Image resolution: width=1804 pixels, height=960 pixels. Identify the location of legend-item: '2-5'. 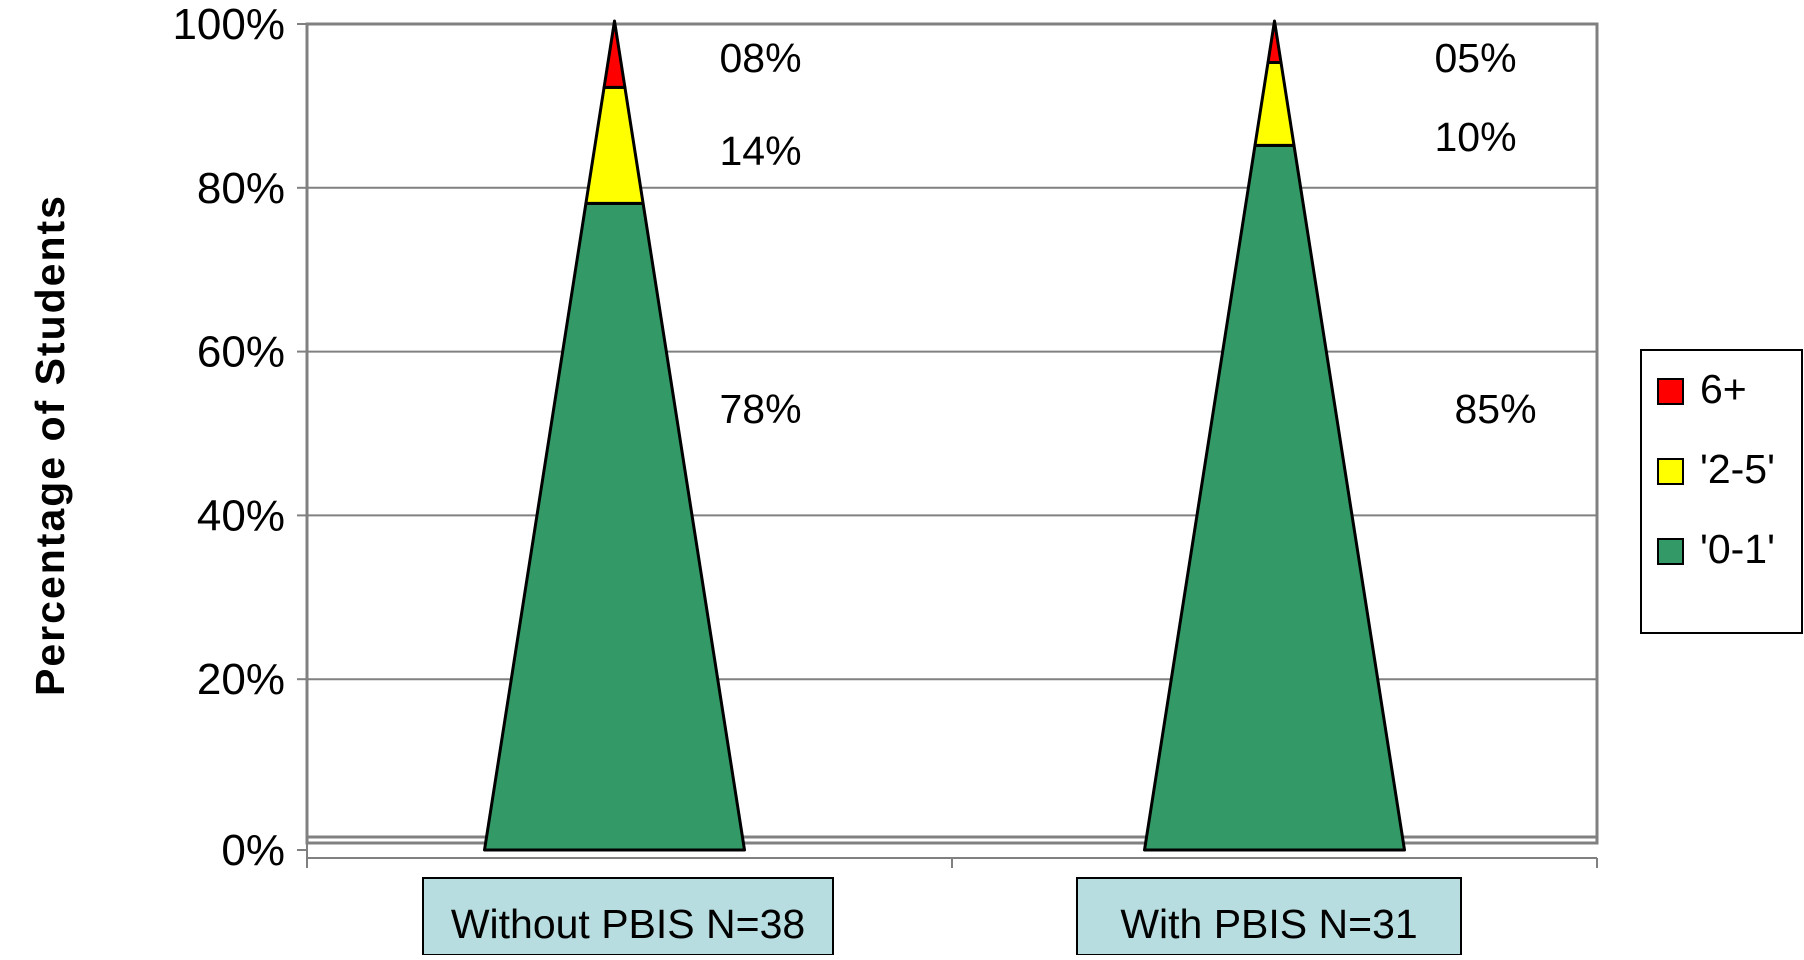
(1716, 469).